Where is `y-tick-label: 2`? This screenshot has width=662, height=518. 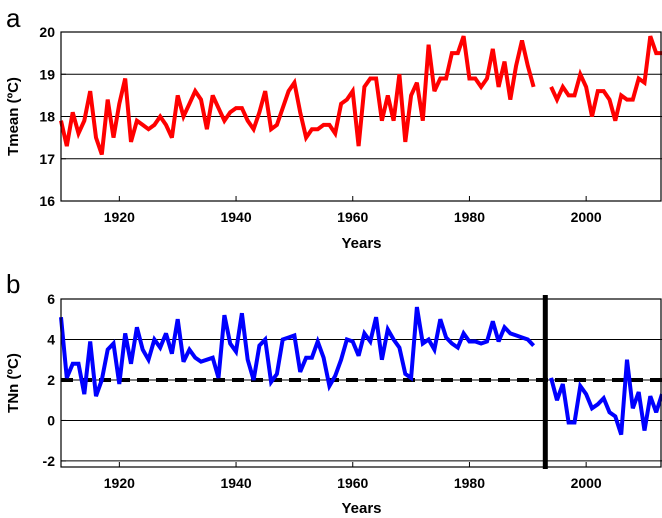 y-tick-label: 2 is located at coordinates (51, 380).